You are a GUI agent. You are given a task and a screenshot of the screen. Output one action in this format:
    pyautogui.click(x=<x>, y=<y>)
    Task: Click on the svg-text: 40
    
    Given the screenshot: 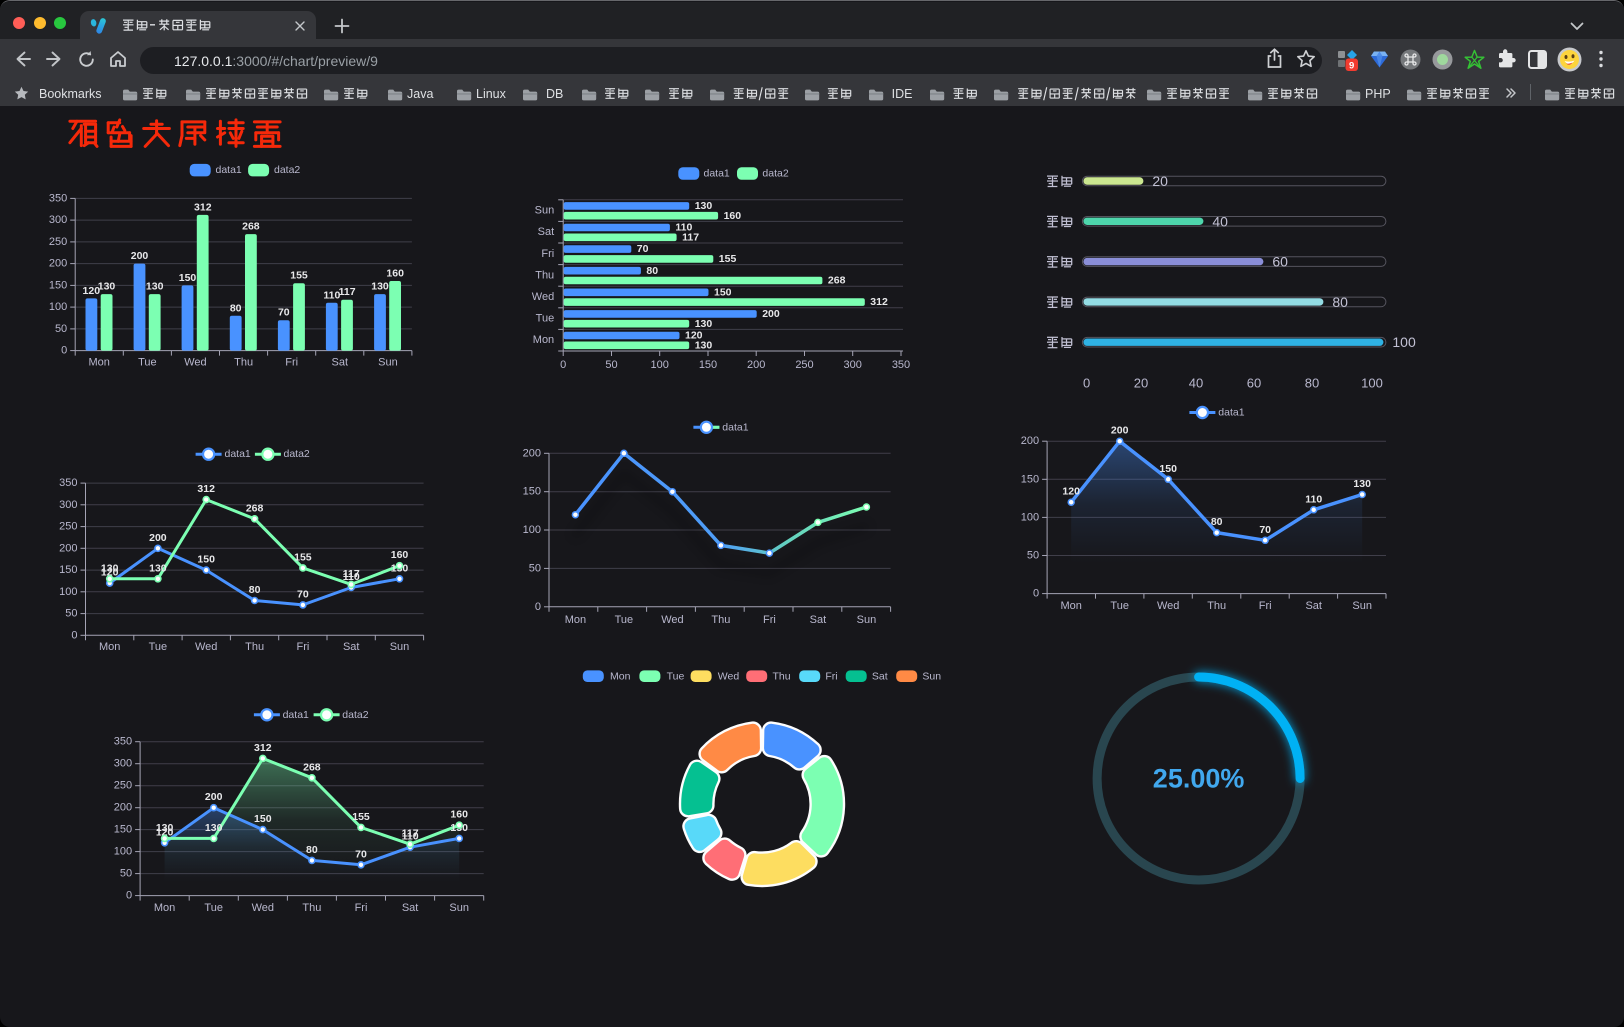 What is the action you would take?
    pyautogui.click(x=1220, y=221)
    